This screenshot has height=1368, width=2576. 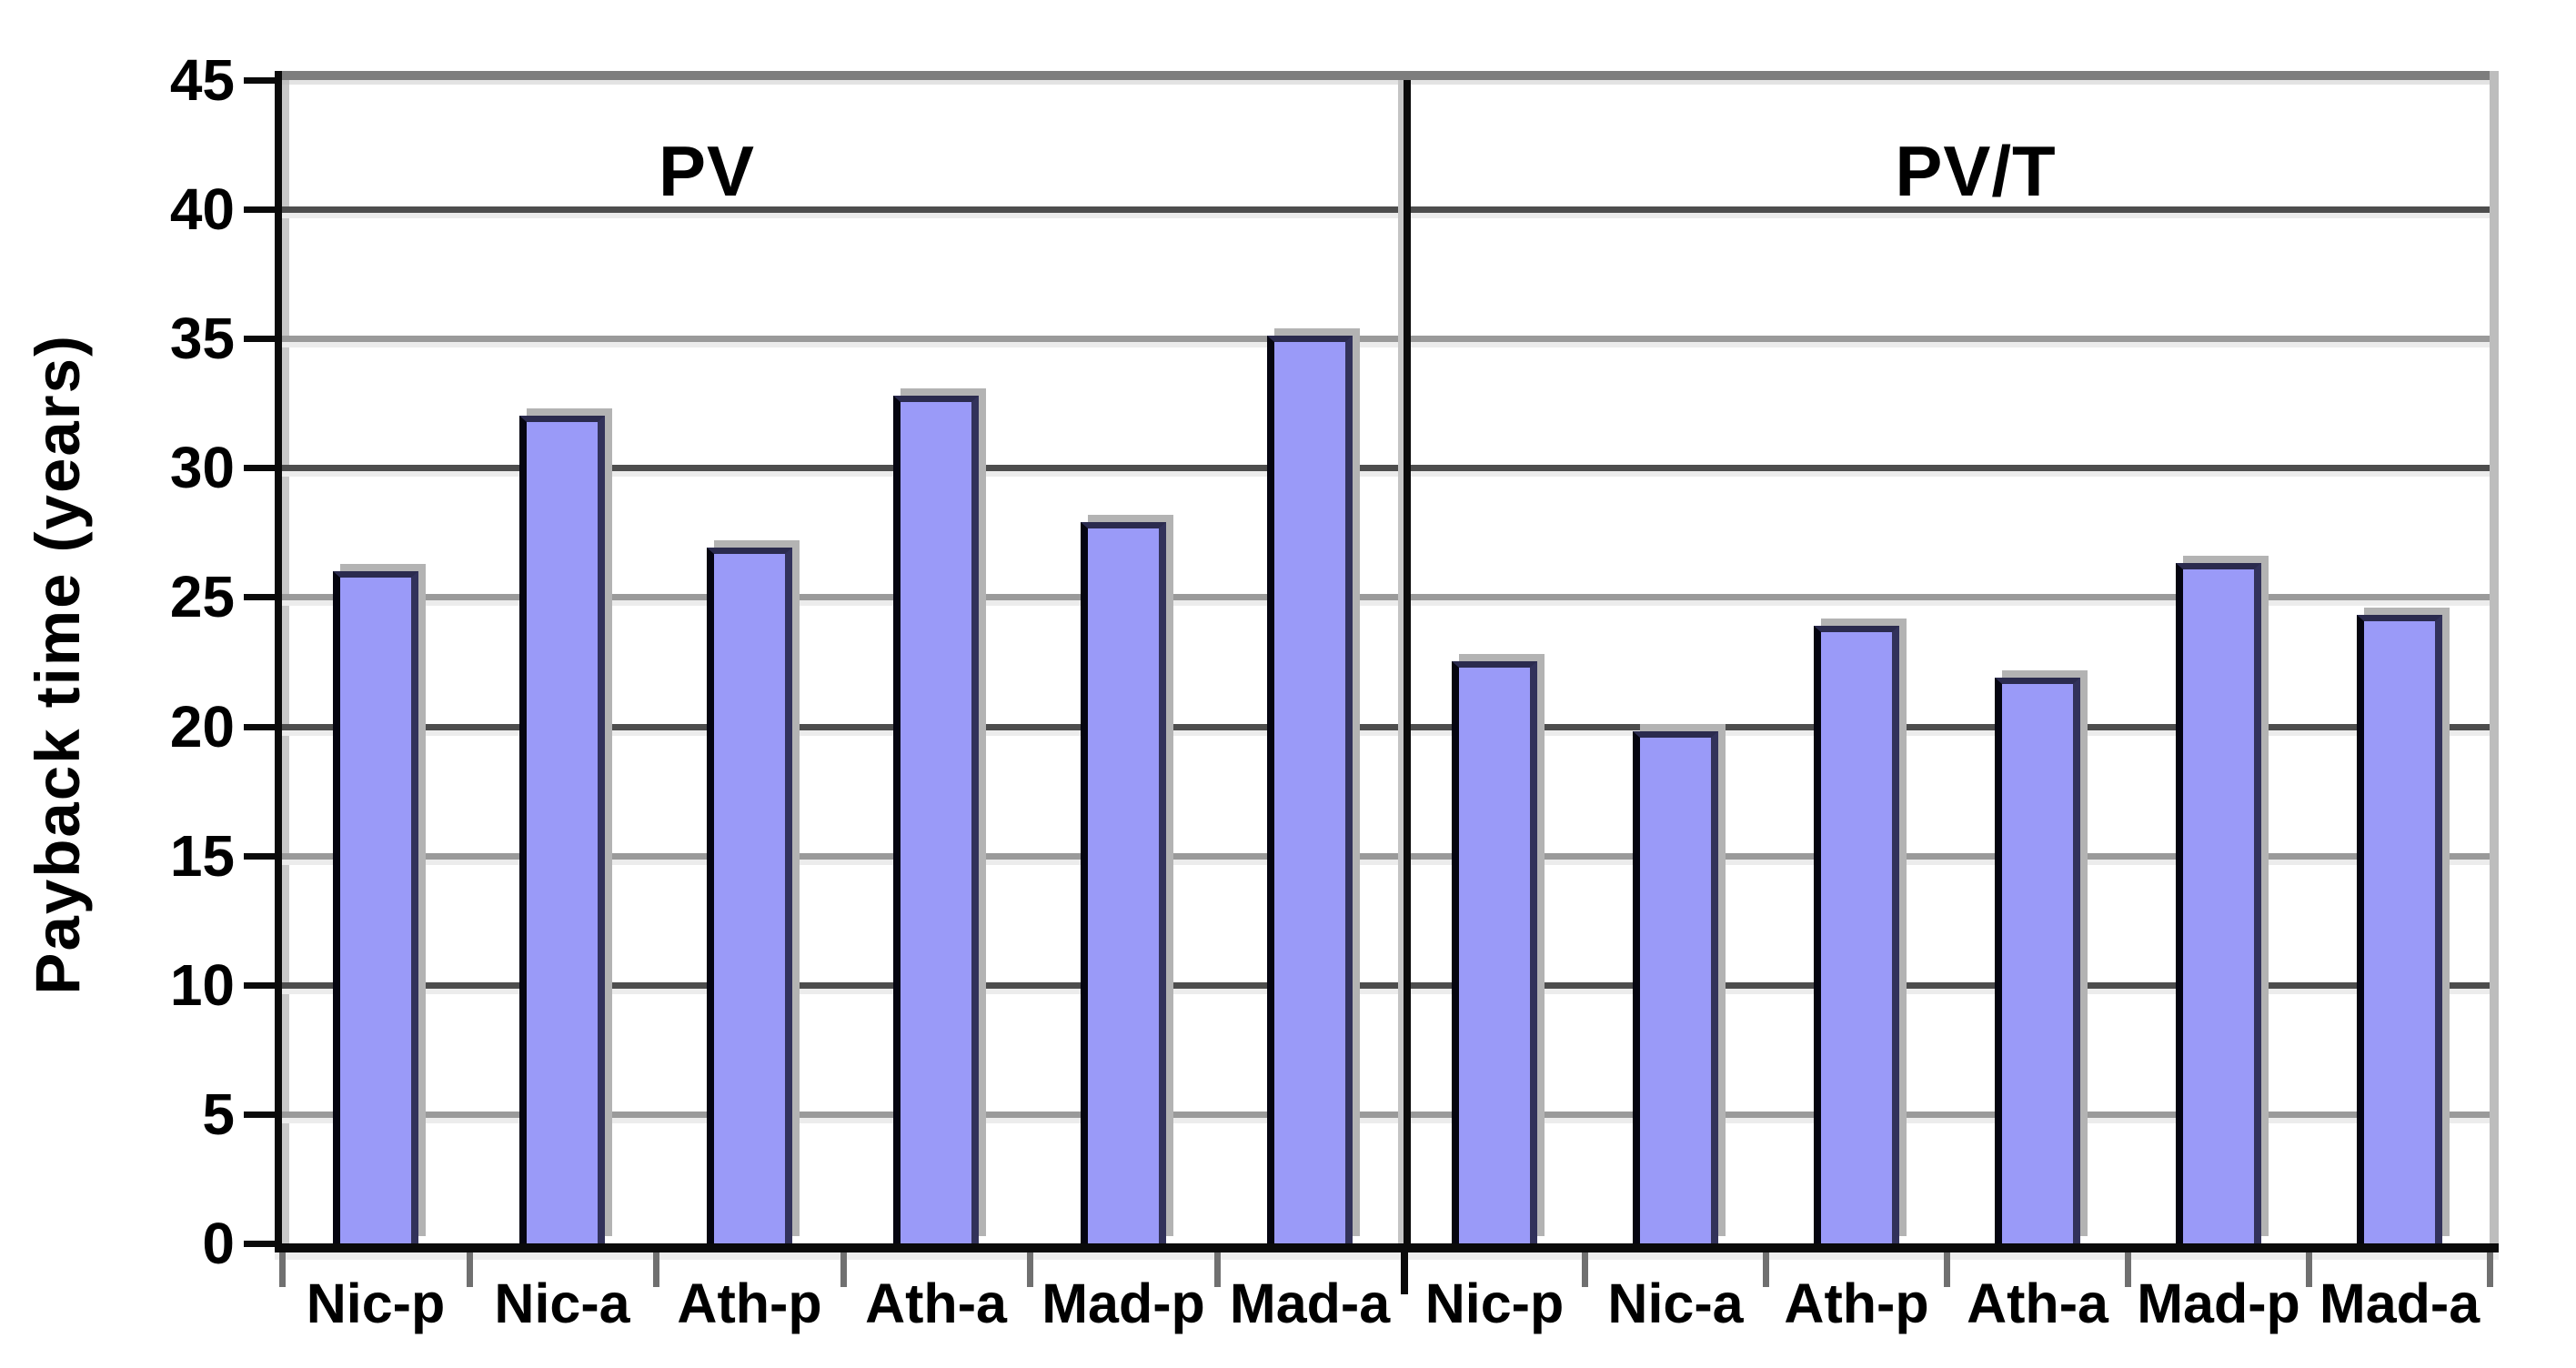 I want to click on bar-pv-ath-a, so click(x=936, y=819).